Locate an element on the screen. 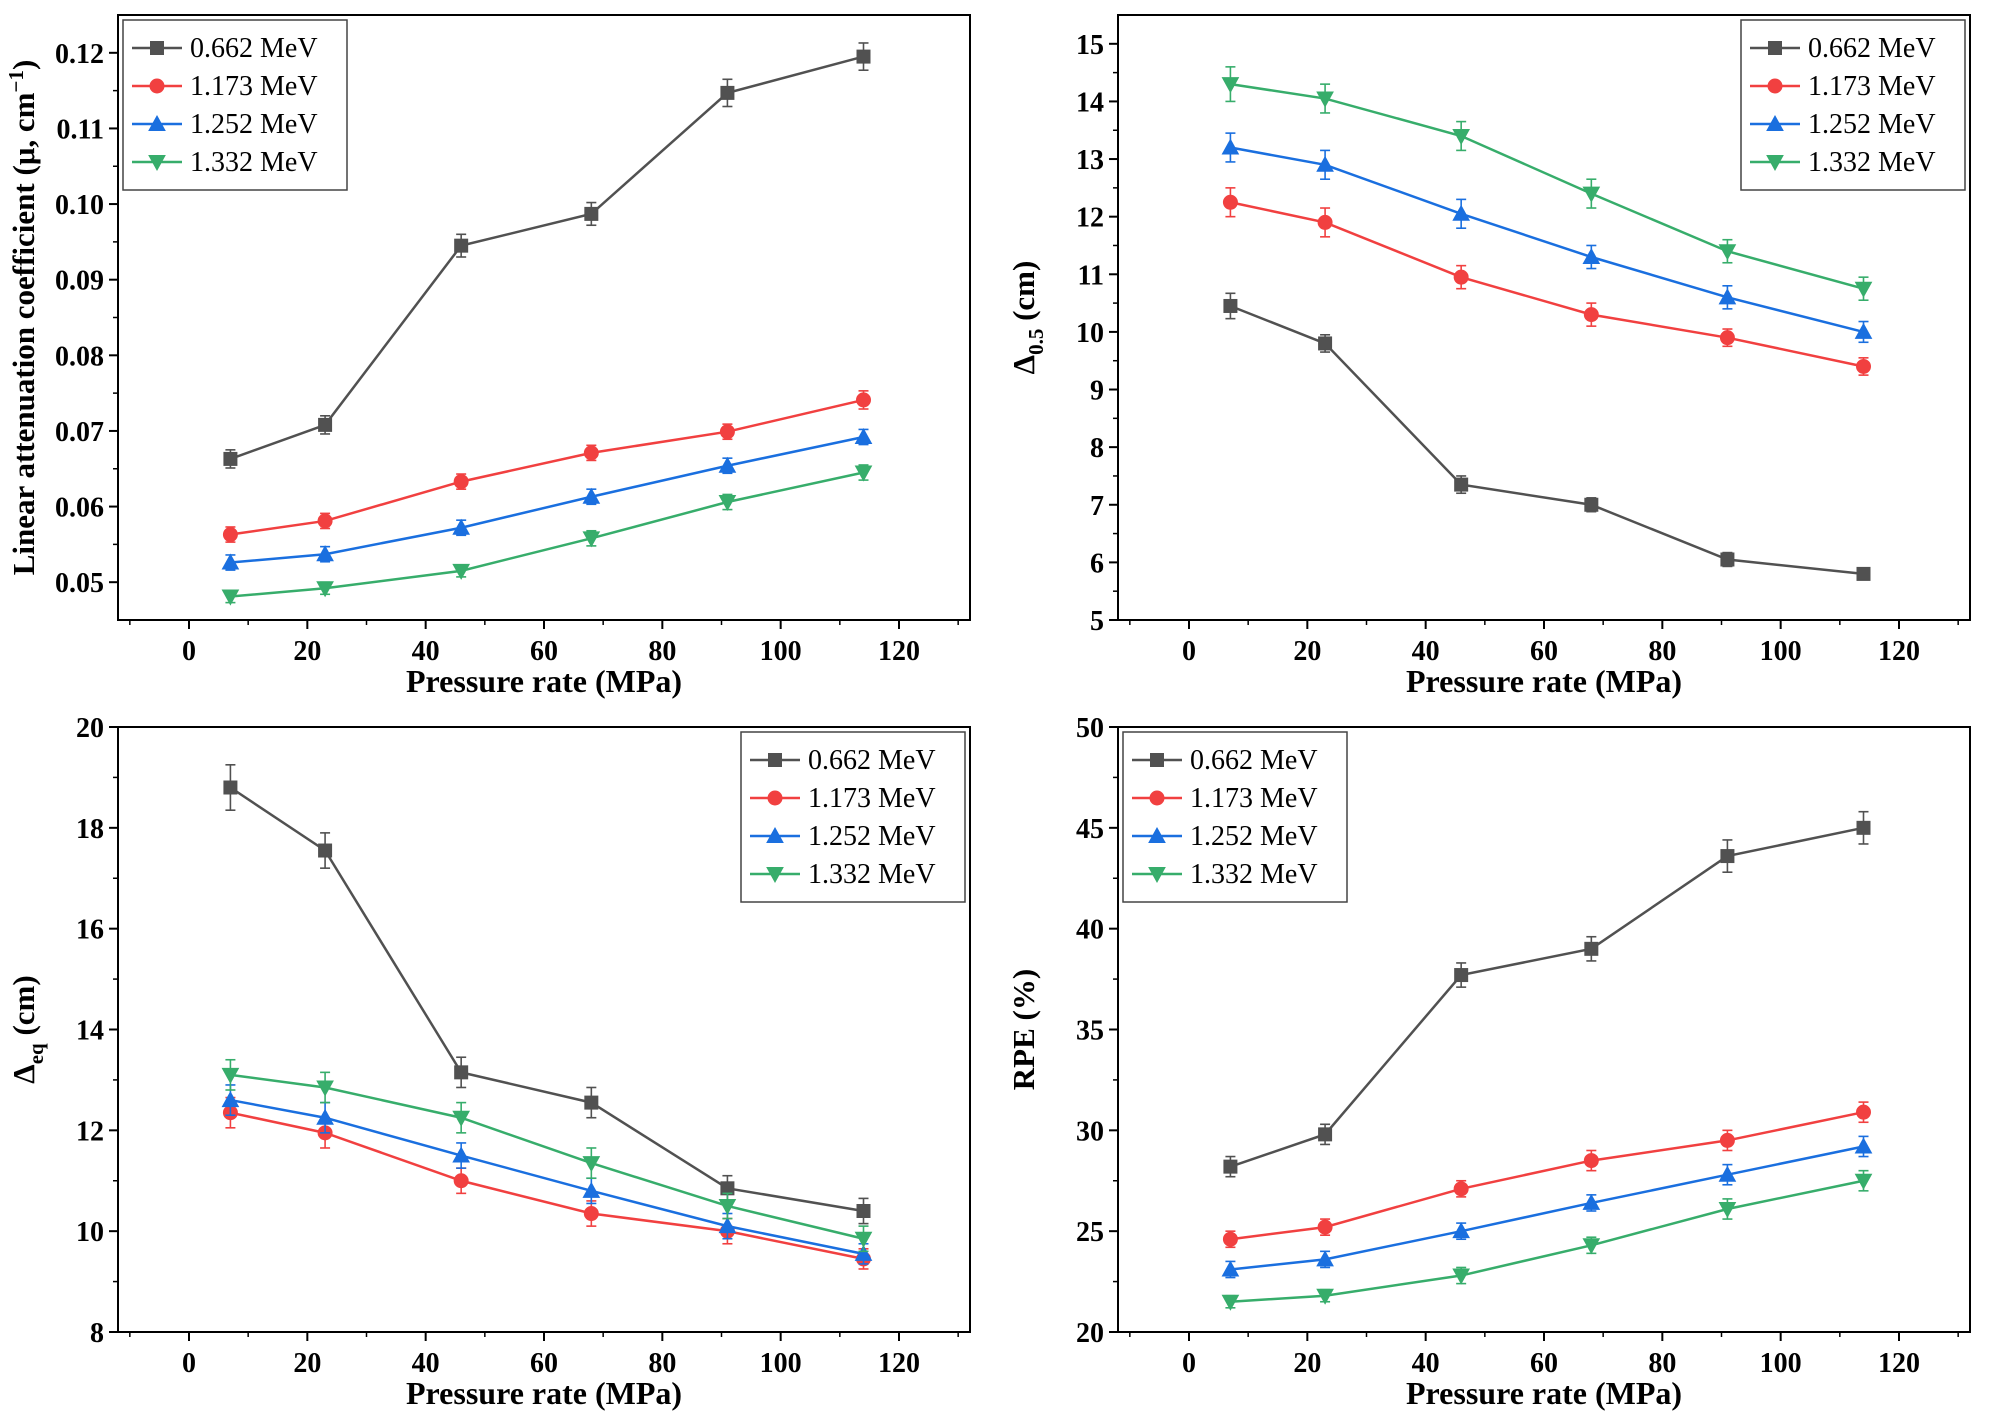 The height and width of the screenshot is (1425, 2000). svg-text: 0.05 is located at coordinates (79, 583).